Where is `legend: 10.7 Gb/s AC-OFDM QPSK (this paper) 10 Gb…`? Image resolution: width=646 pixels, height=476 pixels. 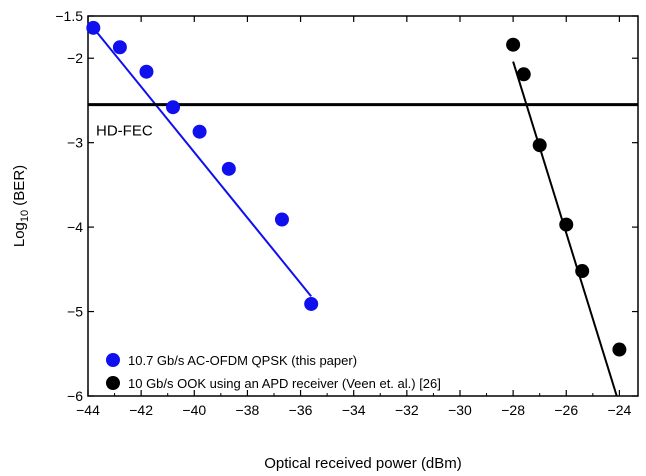 legend: 10.7 Gb/s AC-OFDM QPSK (this paper) 10 Gb… is located at coordinates (273, 372).